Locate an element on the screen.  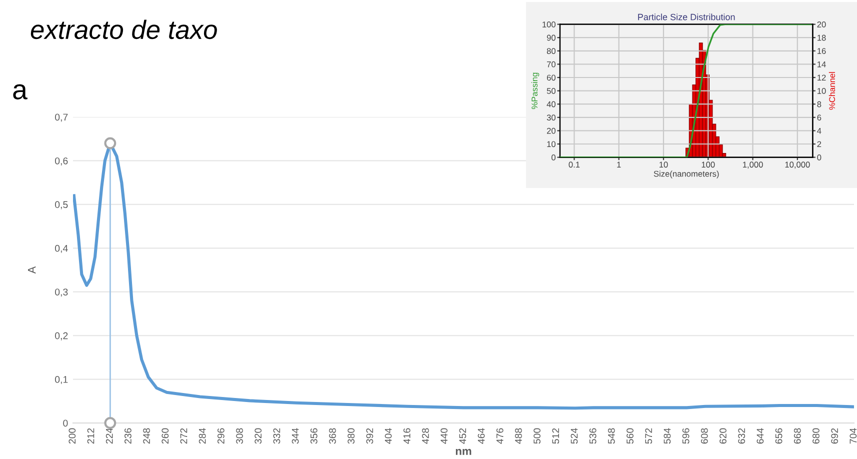
y-tick-label: 0,6 is located at coordinates (61, 161).